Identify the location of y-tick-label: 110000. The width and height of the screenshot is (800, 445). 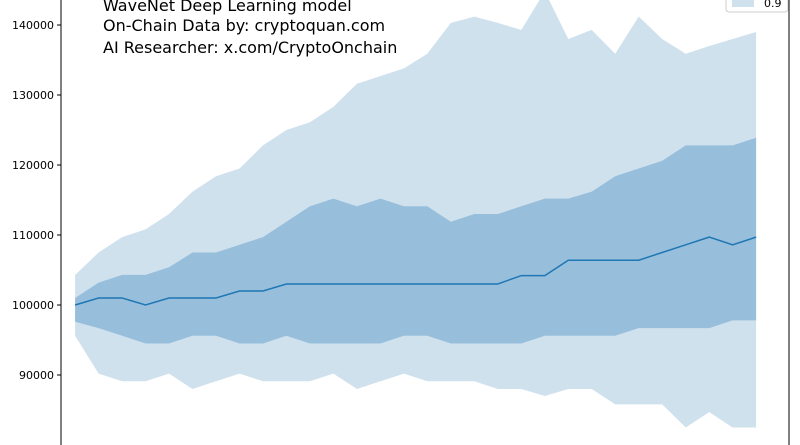
(33, 235).